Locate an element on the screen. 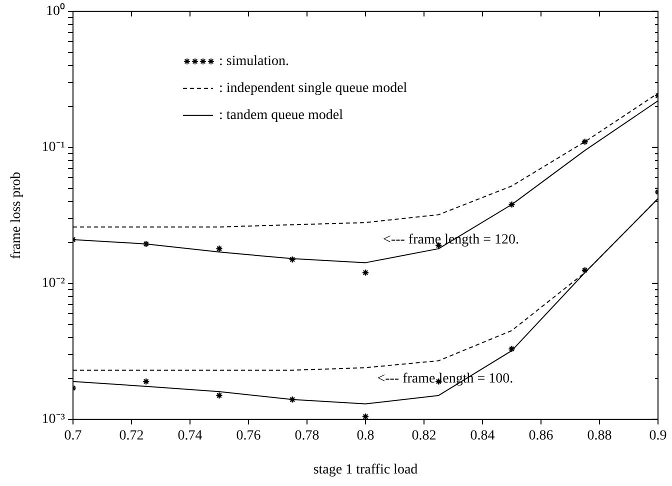  x-tick-label: 0.78 is located at coordinates (307, 436).